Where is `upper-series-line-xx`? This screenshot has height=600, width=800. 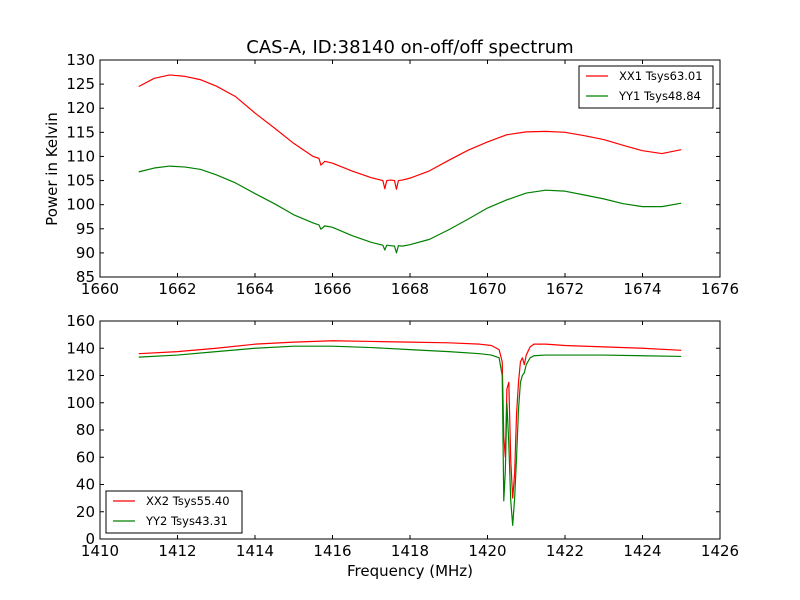 upper-series-line-xx is located at coordinates (410, 132).